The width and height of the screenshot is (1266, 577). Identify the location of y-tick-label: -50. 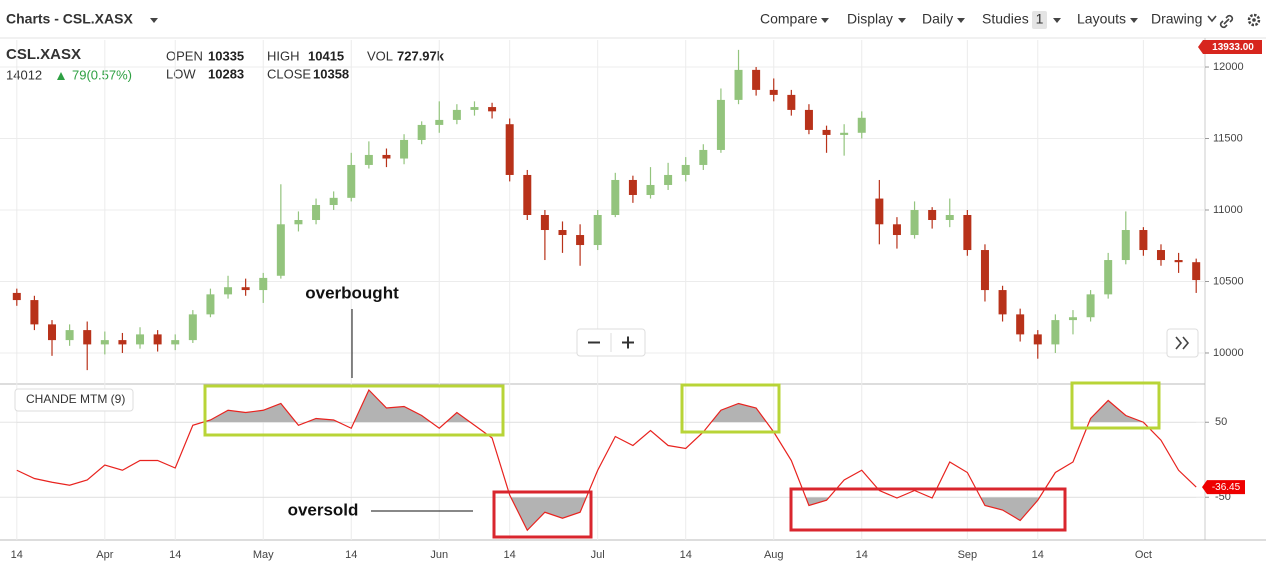
(1223, 497).